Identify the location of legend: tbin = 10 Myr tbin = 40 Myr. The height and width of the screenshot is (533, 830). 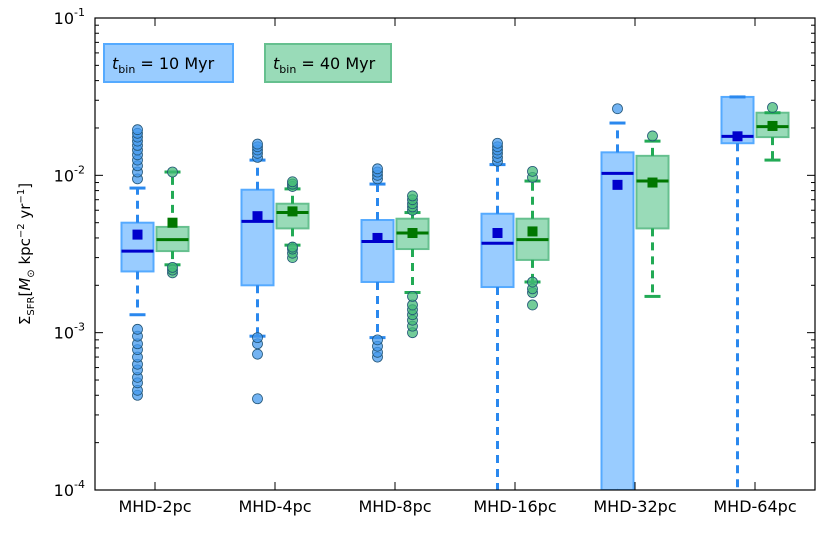
(247, 63).